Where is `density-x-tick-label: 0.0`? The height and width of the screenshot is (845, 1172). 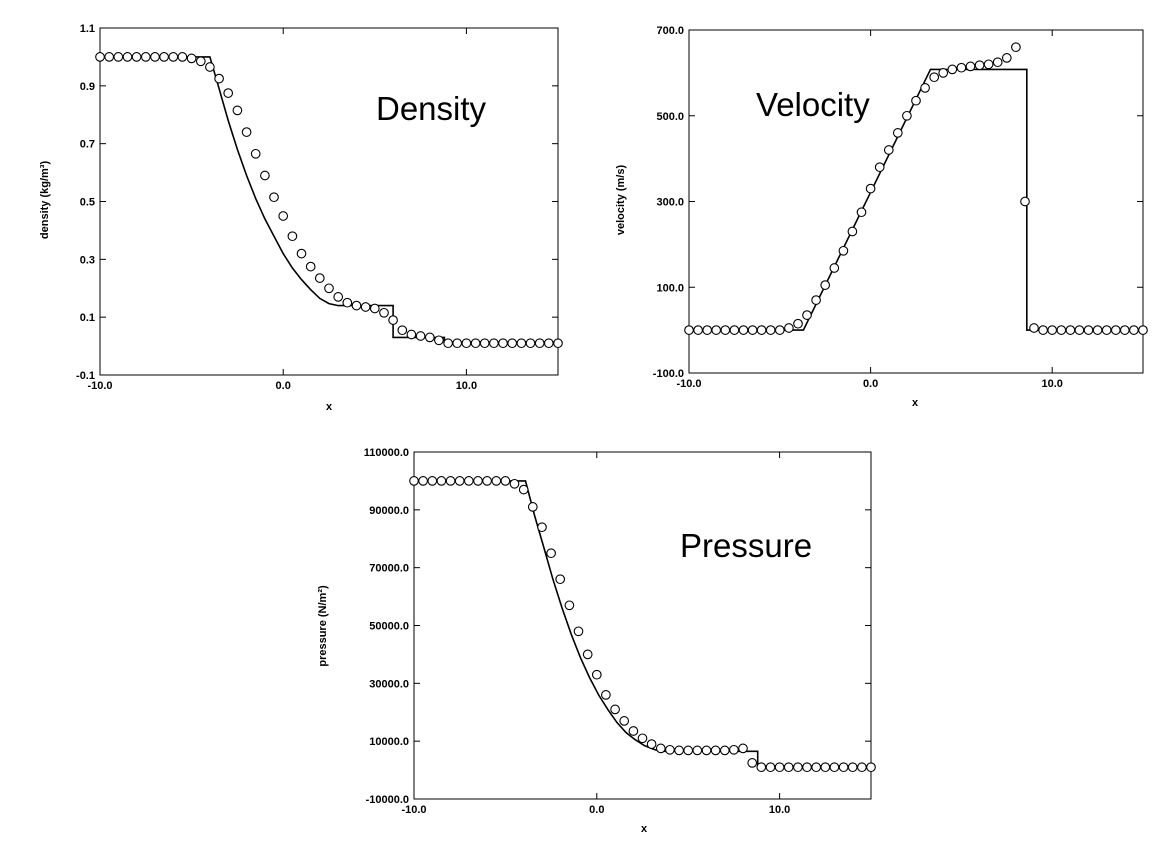 density-x-tick-label: 0.0 is located at coordinates (283, 386).